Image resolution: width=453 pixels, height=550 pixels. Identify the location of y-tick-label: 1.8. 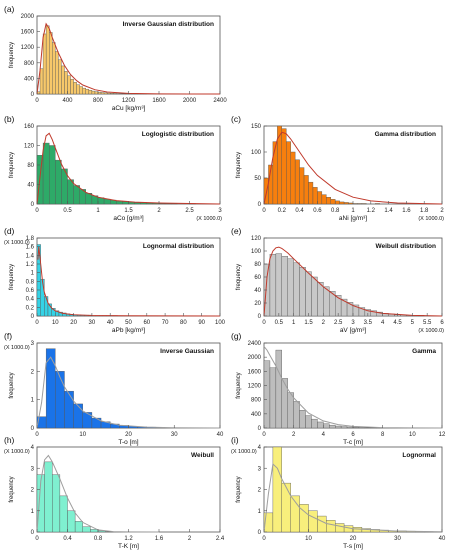
(30, 239).